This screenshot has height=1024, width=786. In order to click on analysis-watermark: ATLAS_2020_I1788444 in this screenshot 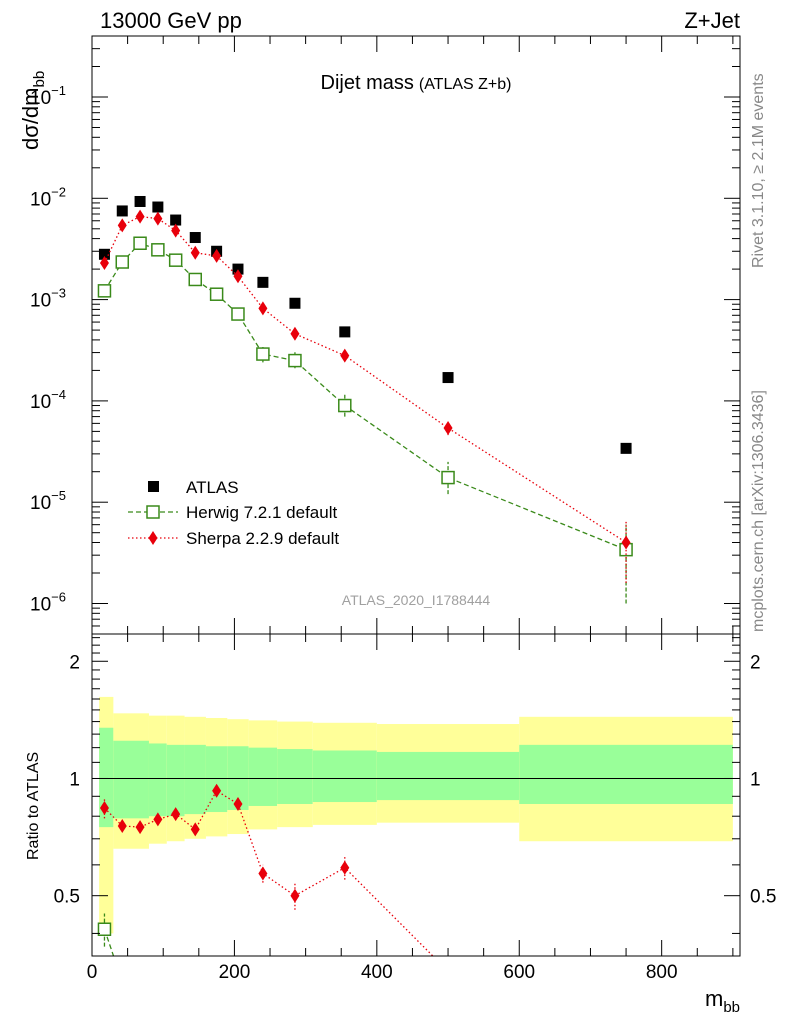, I will do `click(416, 600)`.